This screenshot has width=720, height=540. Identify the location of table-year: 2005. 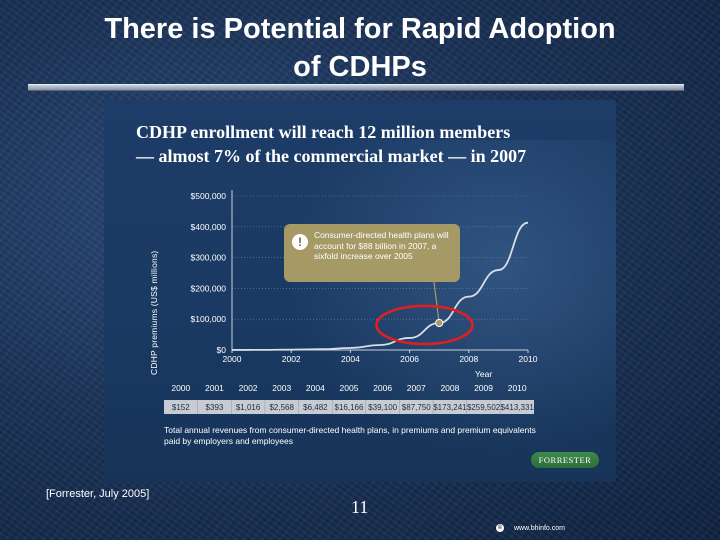
(349, 388).